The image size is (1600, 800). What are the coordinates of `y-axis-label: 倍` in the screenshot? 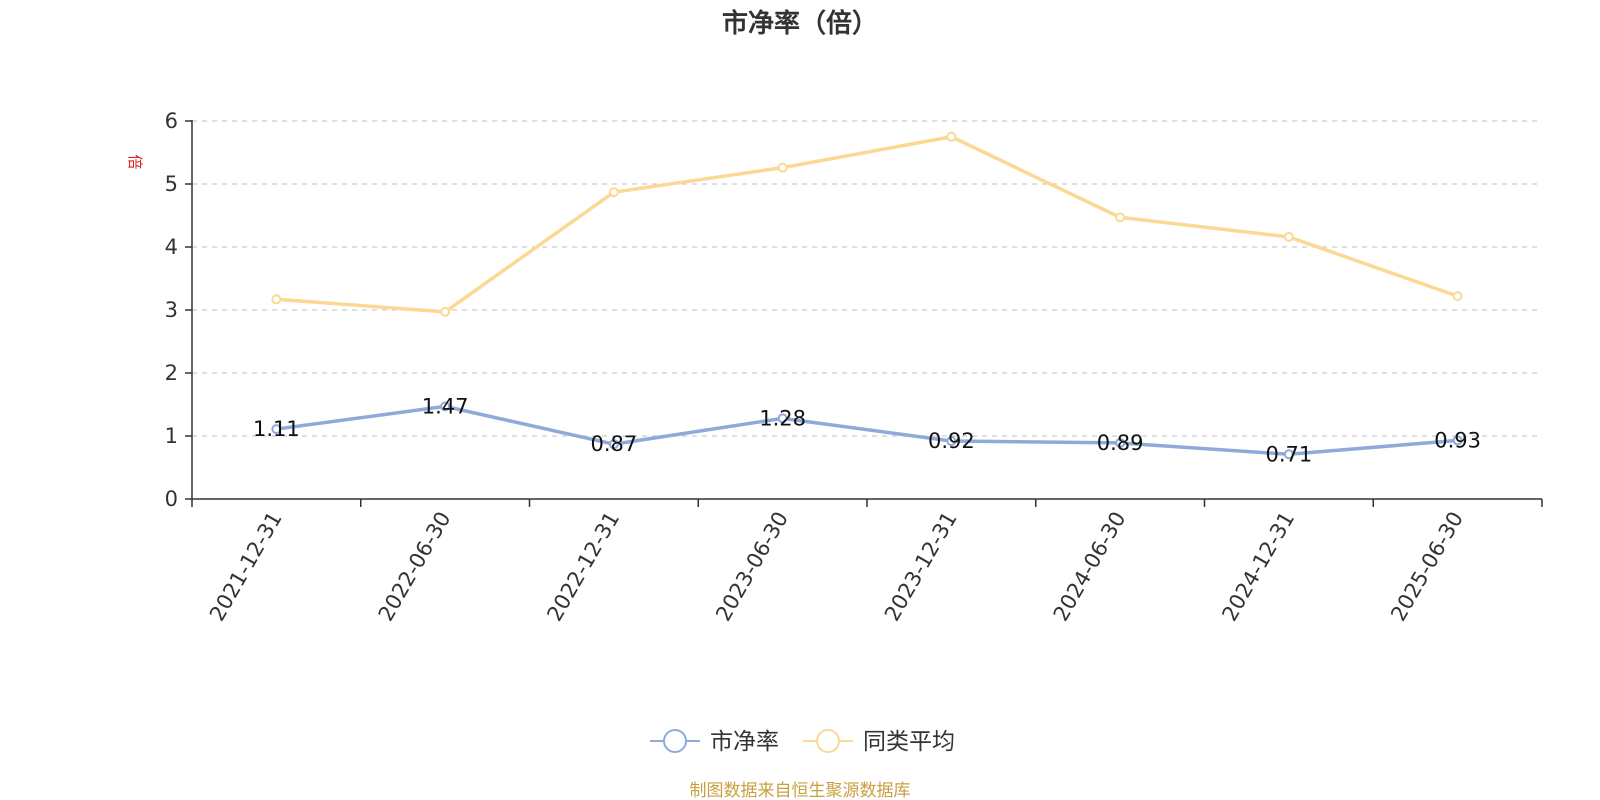 It's located at (135, 161).